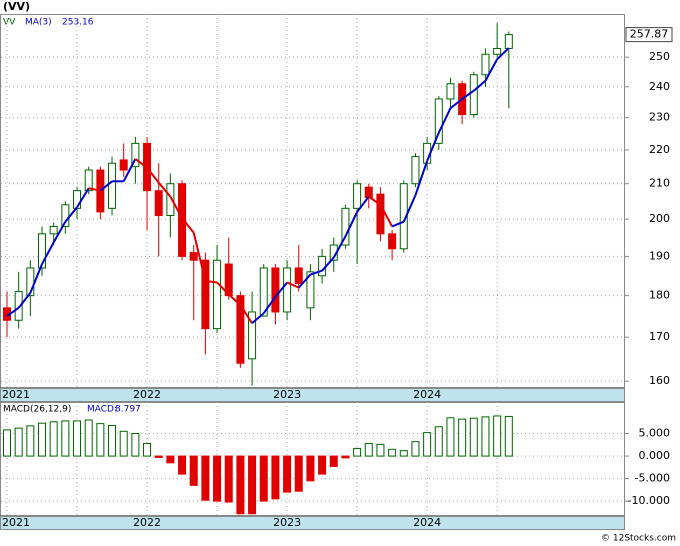 The image size is (680, 546). What do you see at coordinates (312, 523) in the screenshot?
I see `date-strip` at bounding box center [312, 523].